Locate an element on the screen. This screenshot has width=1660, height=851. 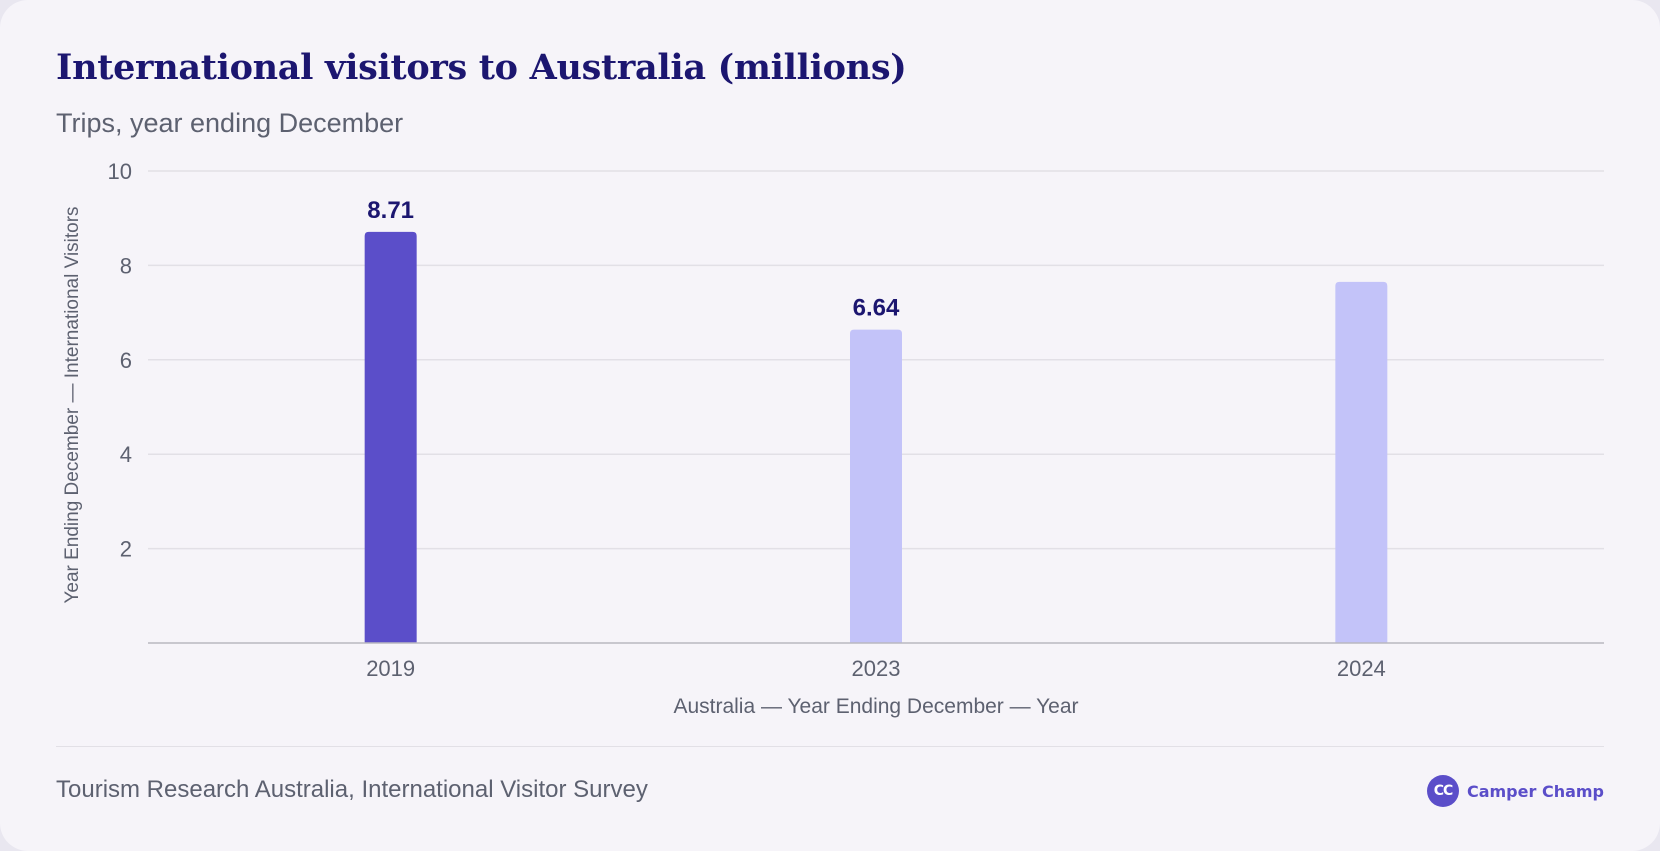
chart-subtitle: Trips, year ending December is located at coordinates (230, 123).